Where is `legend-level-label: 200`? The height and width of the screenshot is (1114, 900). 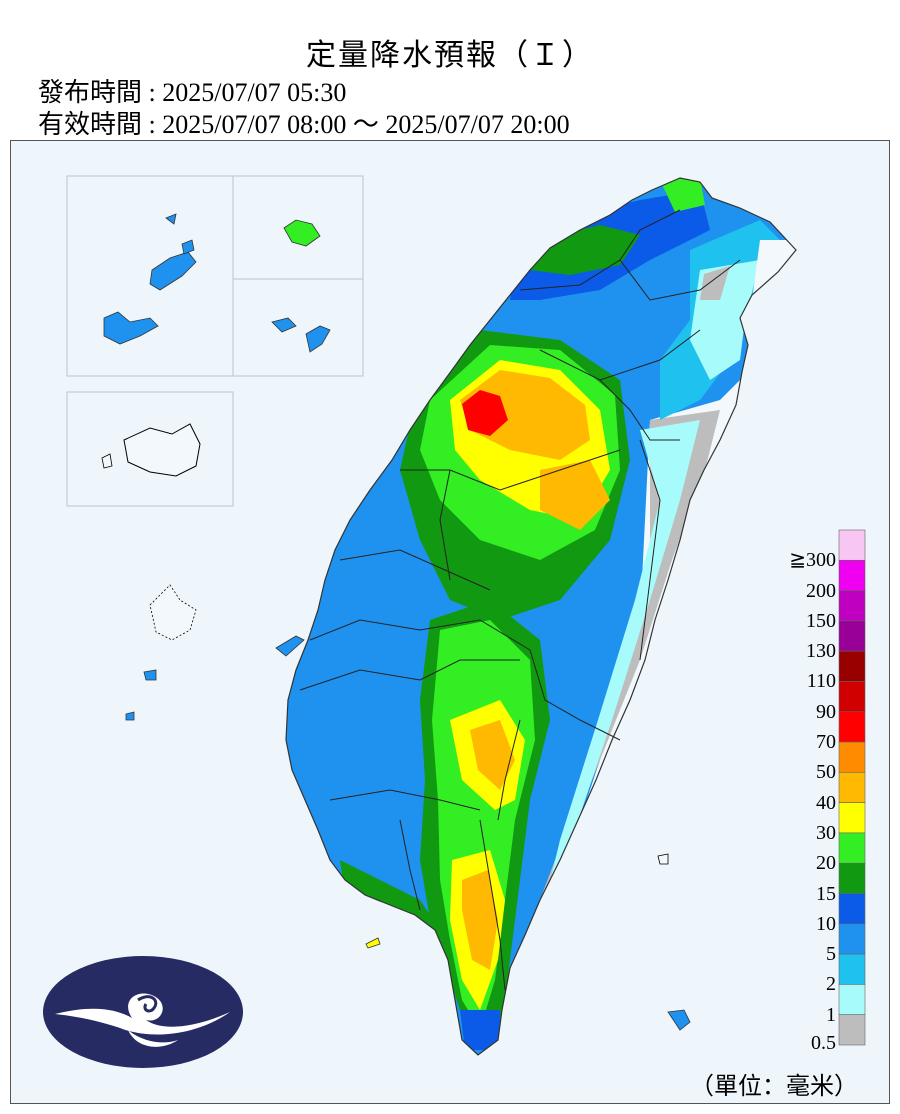
legend-level-label: 200 is located at coordinates (821, 590).